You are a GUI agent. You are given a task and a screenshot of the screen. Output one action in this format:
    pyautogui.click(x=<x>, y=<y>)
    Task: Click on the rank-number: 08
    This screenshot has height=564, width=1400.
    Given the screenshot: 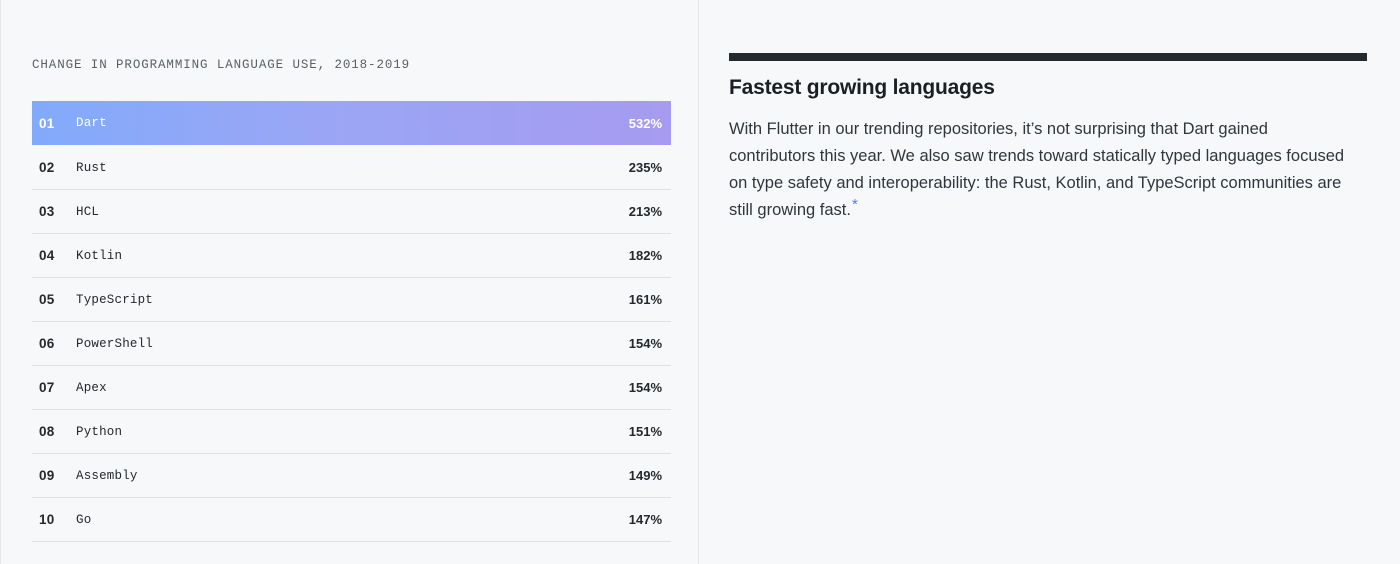 What is the action you would take?
    pyautogui.click(x=47, y=431)
    